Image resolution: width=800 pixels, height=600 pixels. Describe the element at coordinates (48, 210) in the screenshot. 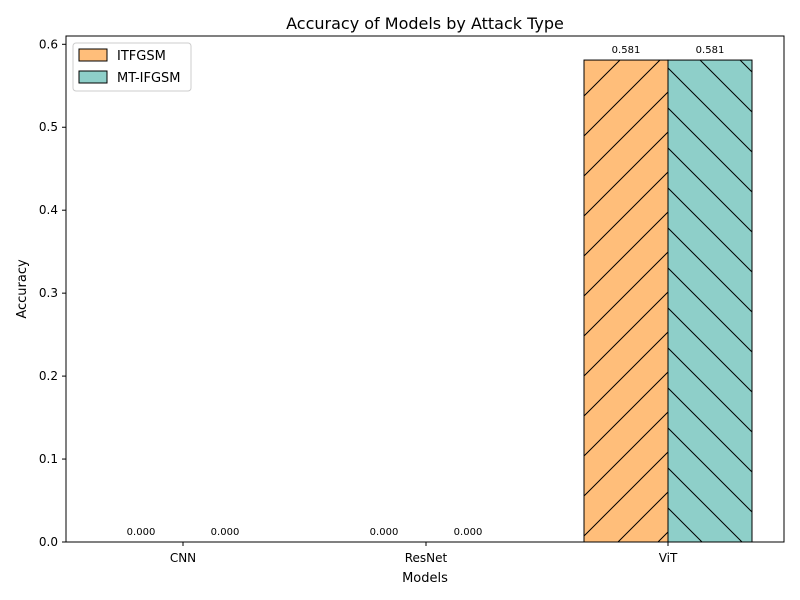

I see `y-tick-label: 0.4` at that location.